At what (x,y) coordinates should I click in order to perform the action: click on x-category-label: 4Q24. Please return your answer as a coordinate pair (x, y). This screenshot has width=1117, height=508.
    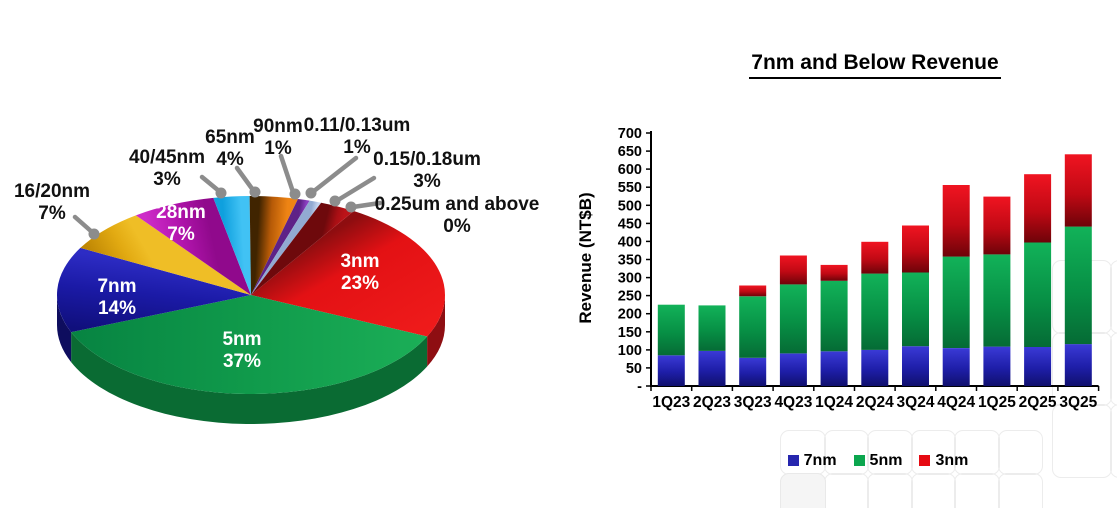
    Looking at the image, I should click on (956, 402).